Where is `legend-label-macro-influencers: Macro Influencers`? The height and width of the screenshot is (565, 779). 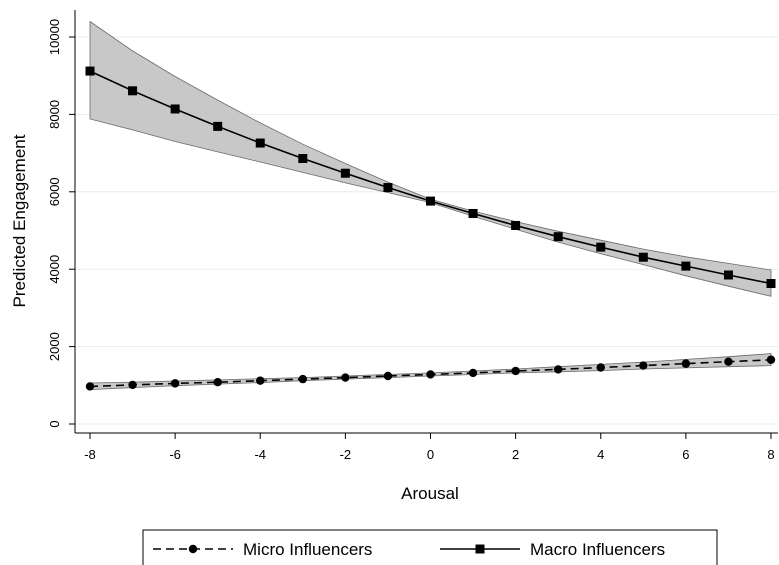
legend-label-macro-influencers: Macro Influencers is located at coordinates (597, 549).